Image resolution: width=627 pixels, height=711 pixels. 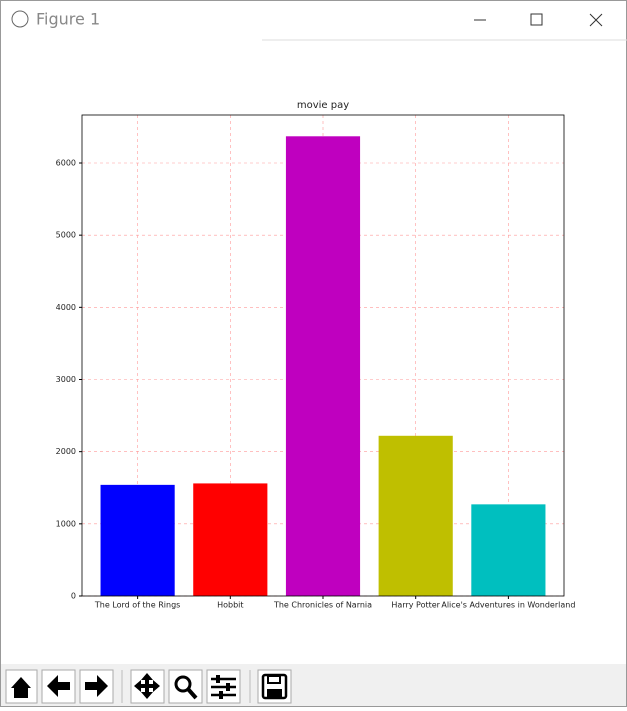 I want to click on back-button, so click(x=58, y=686).